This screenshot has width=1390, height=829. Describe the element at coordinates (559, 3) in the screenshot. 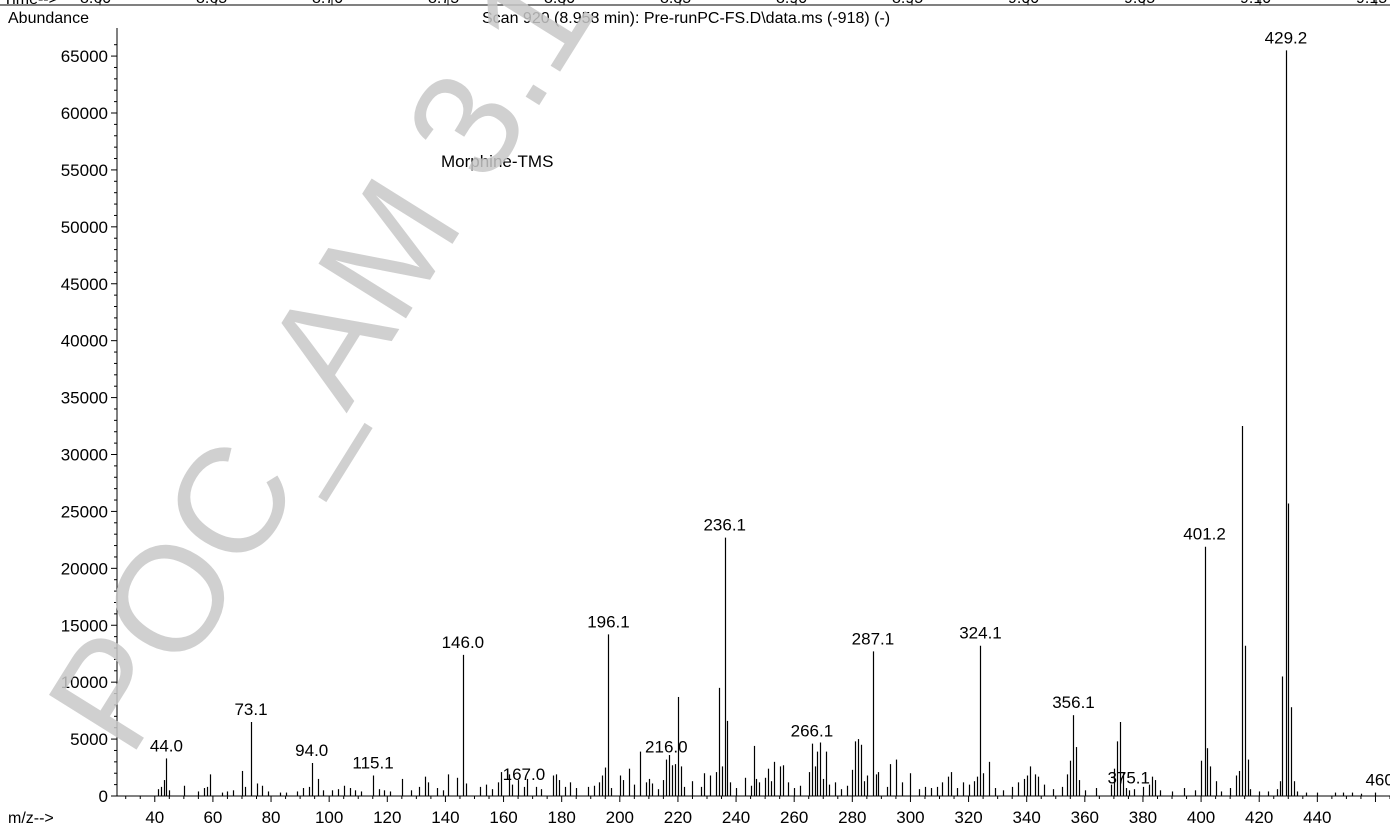

I see `time-tick-label: 8.80` at that location.